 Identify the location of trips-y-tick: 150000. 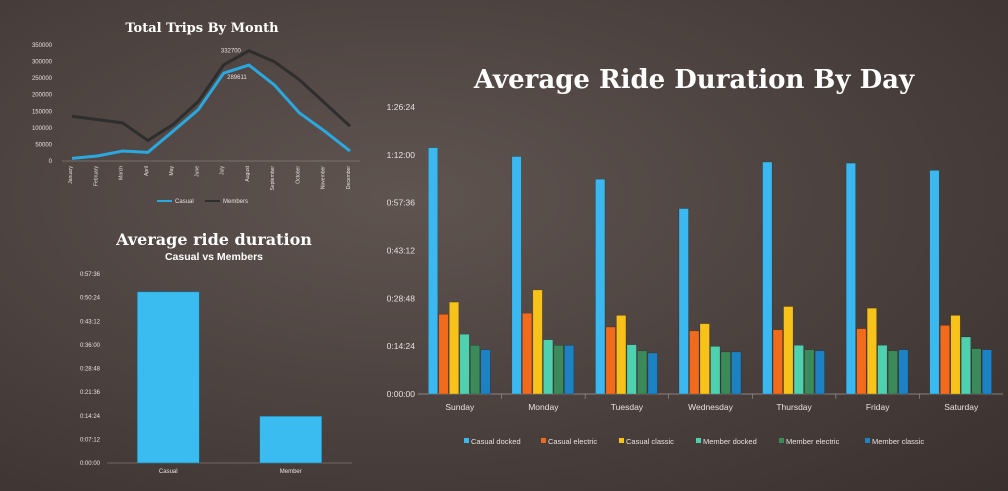
(42, 112).